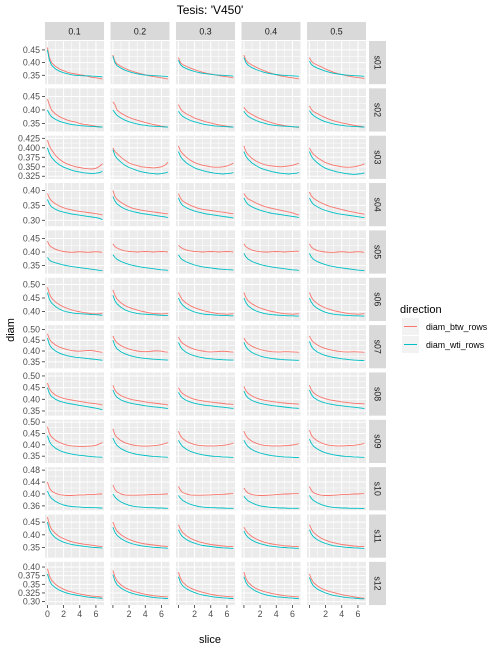 Image resolution: width=504 pixels, height=648 pixels. What do you see at coordinates (74, 63) in the screenshot?
I see `panel-s01-0.1` at bounding box center [74, 63].